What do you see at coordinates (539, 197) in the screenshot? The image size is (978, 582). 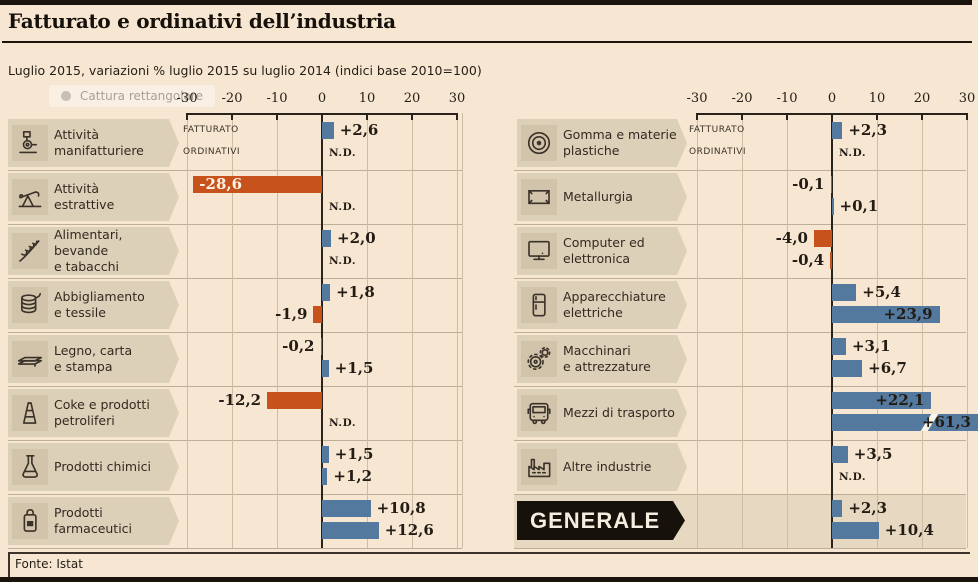 I see `metal-plate-icon` at bounding box center [539, 197].